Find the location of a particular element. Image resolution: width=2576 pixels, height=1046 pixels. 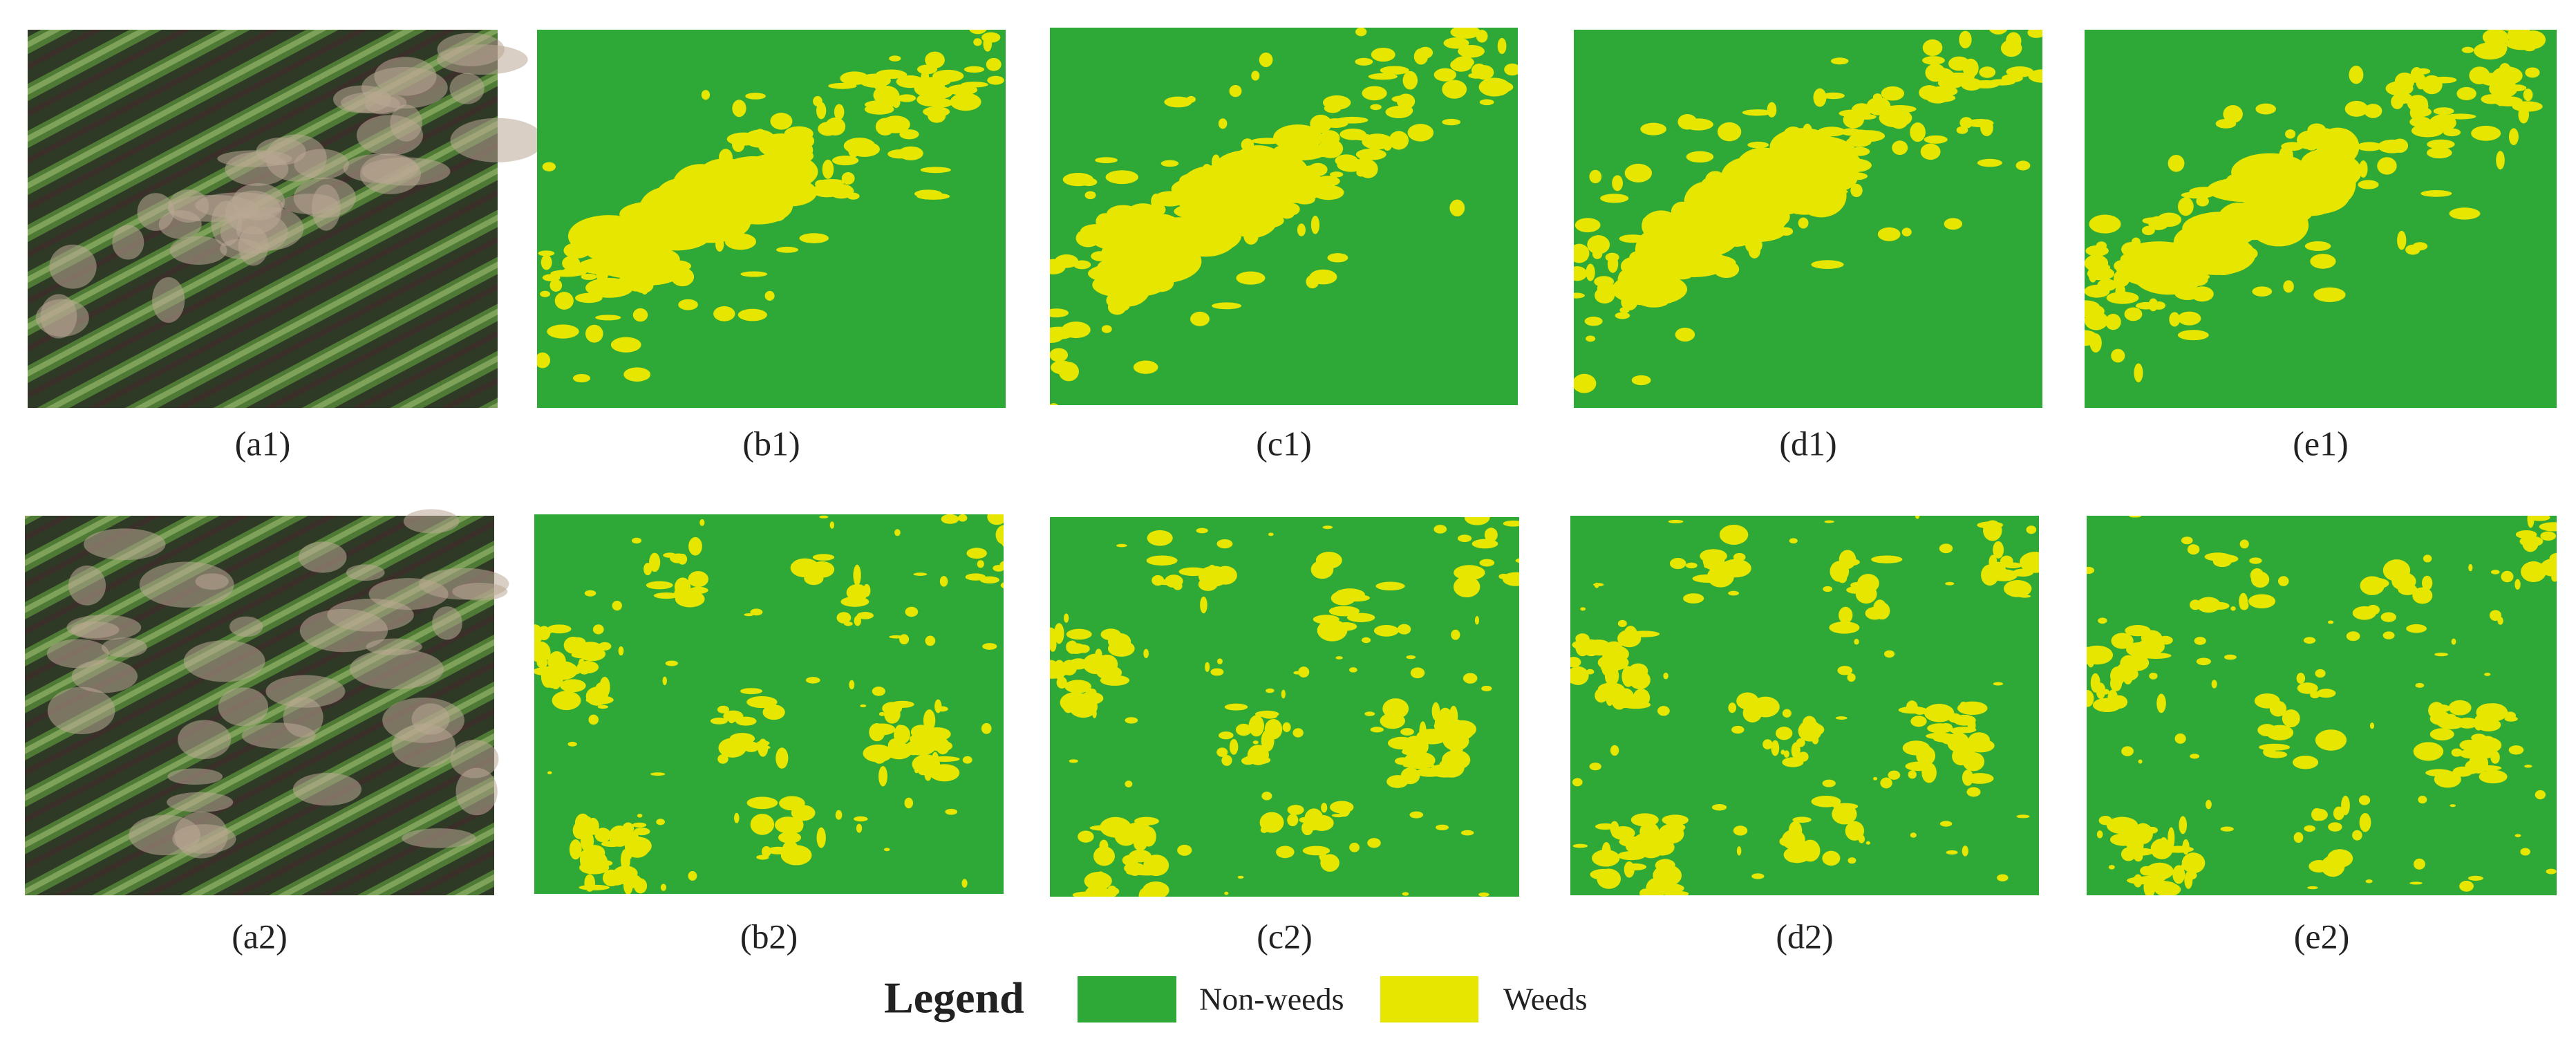

panel-label: (e1) is located at coordinates (2321, 443).